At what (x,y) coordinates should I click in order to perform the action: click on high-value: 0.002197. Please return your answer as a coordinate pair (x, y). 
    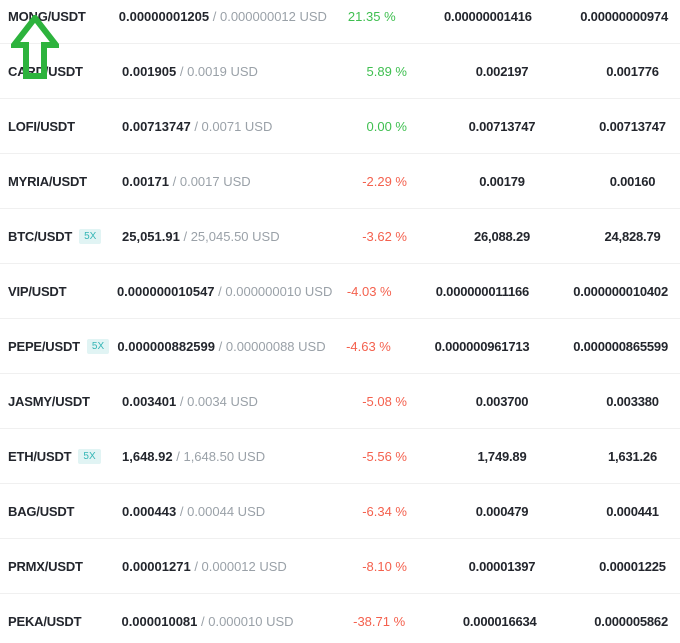
    Looking at the image, I should click on (502, 71).